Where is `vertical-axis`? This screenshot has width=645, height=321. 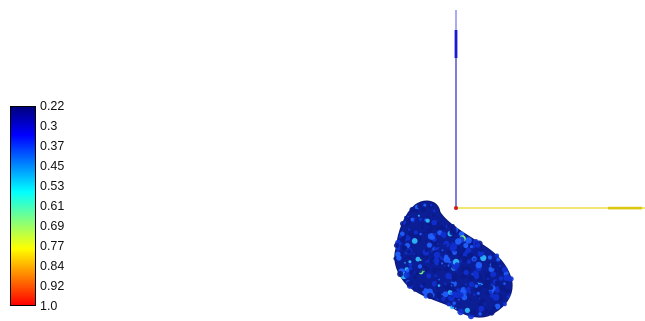 vertical-axis is located at coordinates (456, 109).